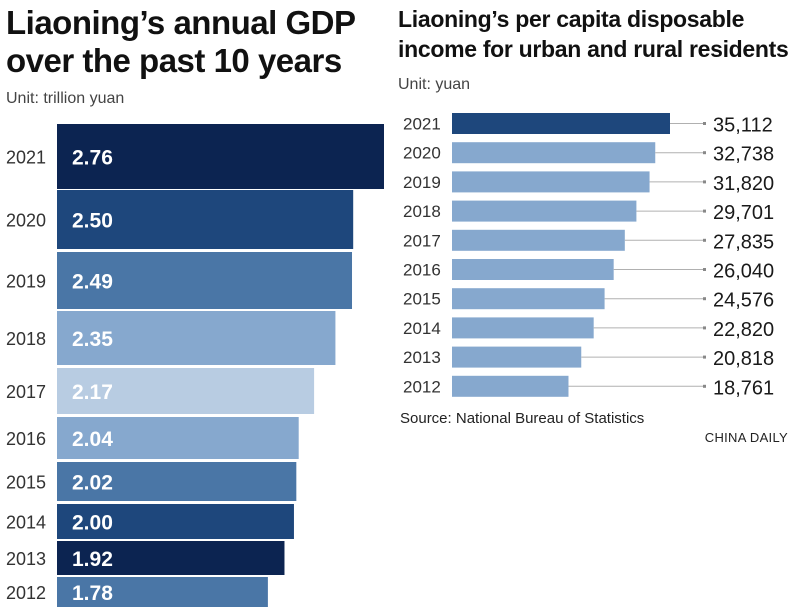 Image resolution: width=800 pixels, height=615 pixels. Describe the element at coordinates (743, 359) in the screenshot. I see `income-value-label-2013: 20,818` at that location.